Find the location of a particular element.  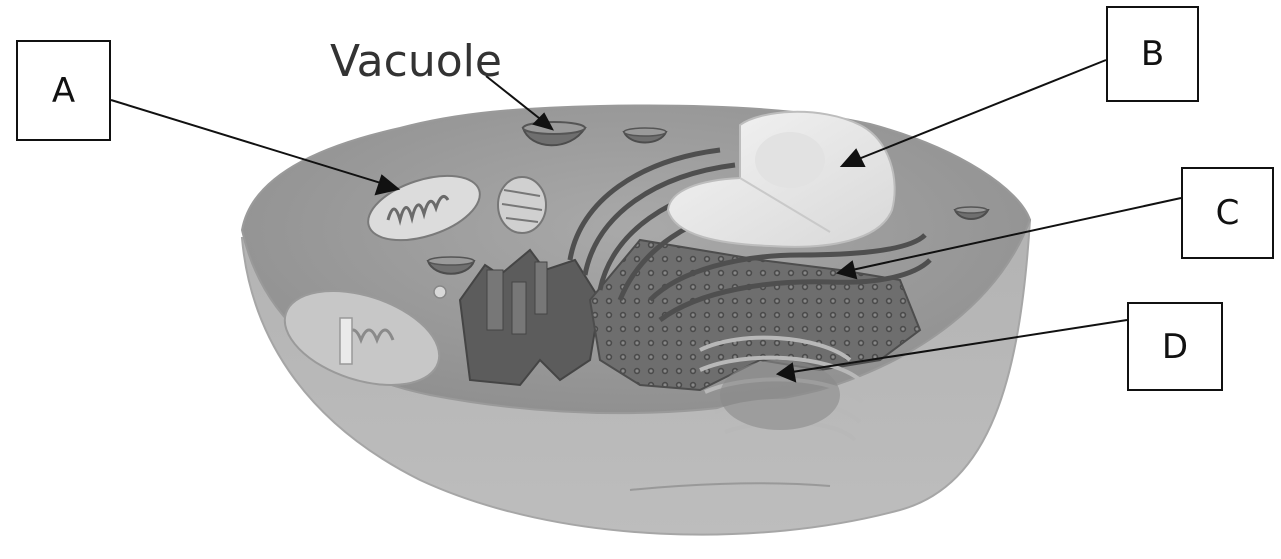

label-box-c: C is located at coordinates (1227, 213).